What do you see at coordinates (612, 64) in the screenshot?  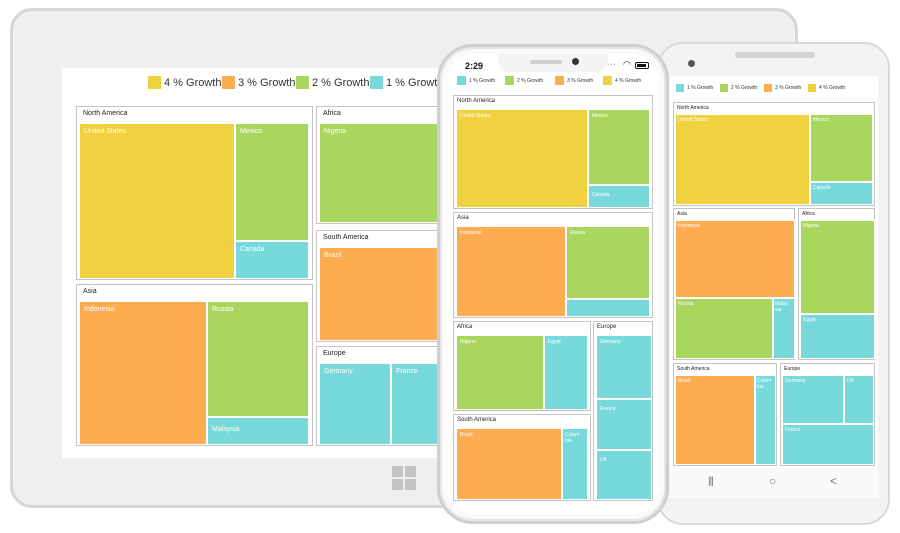 I see `signal-icon: ···` at bounding box center [612, 64].